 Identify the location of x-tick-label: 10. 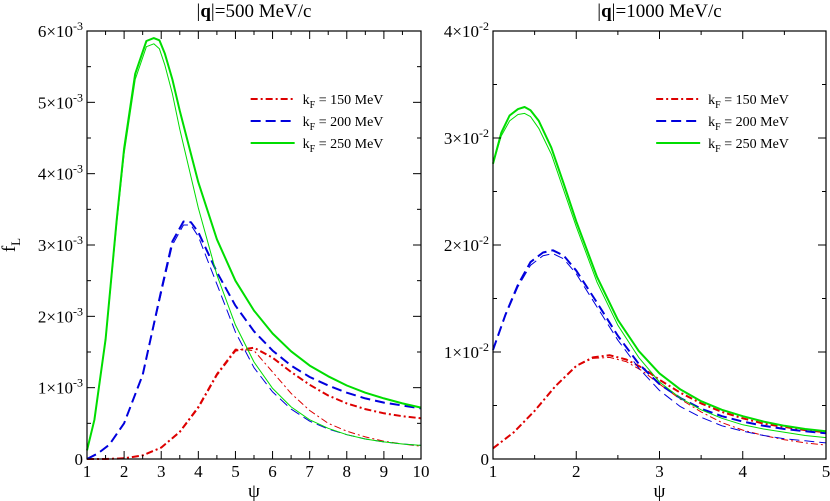
(421, 471).